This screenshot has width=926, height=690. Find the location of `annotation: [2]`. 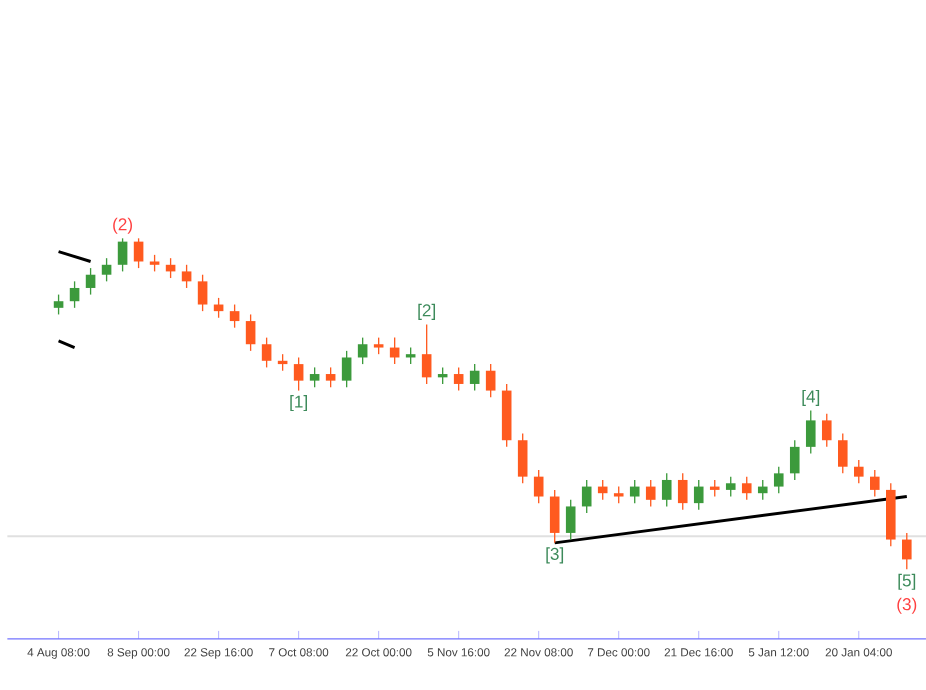

annotation: [2] is located at coordinates (427, 311).